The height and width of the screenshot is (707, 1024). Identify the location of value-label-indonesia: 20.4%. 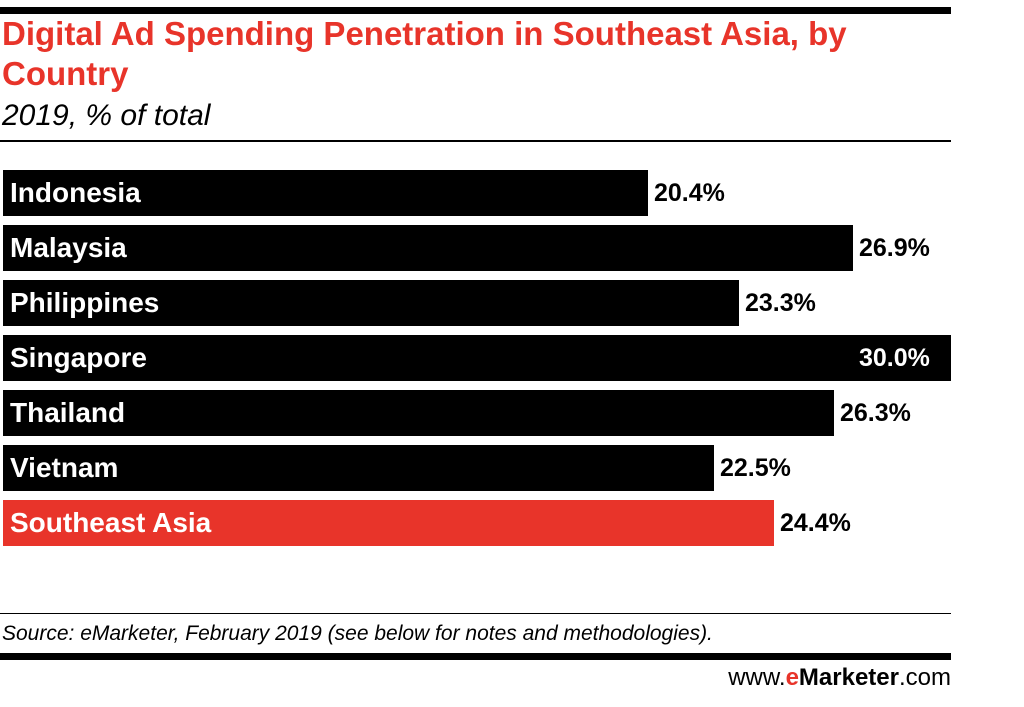
(689, 193).